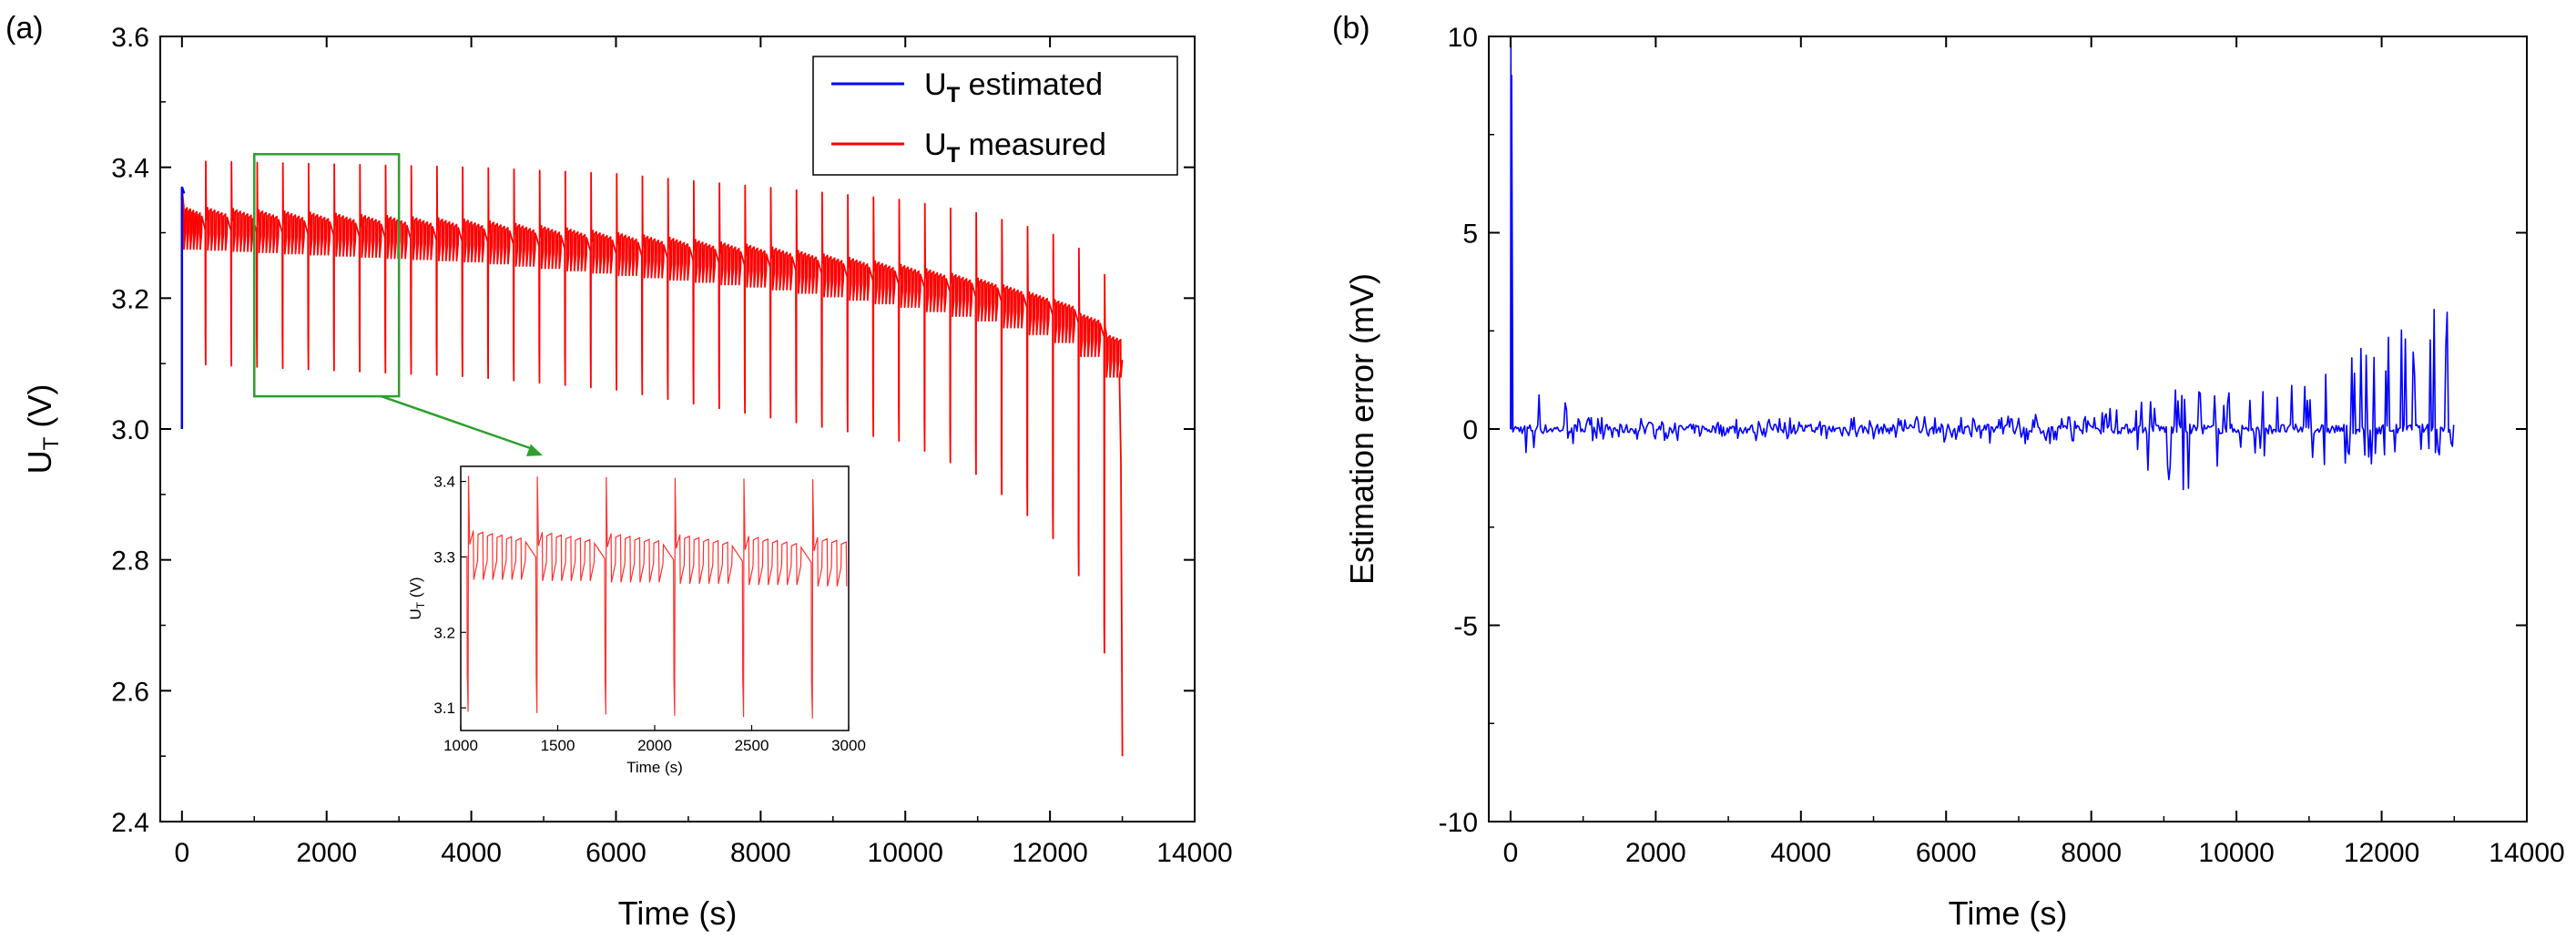 This screenshot has height=940, width=2576. Describe the element at coordinates (444, 482) in the screenshot. I see `inset-y-tick-label: 3.4` at that location.